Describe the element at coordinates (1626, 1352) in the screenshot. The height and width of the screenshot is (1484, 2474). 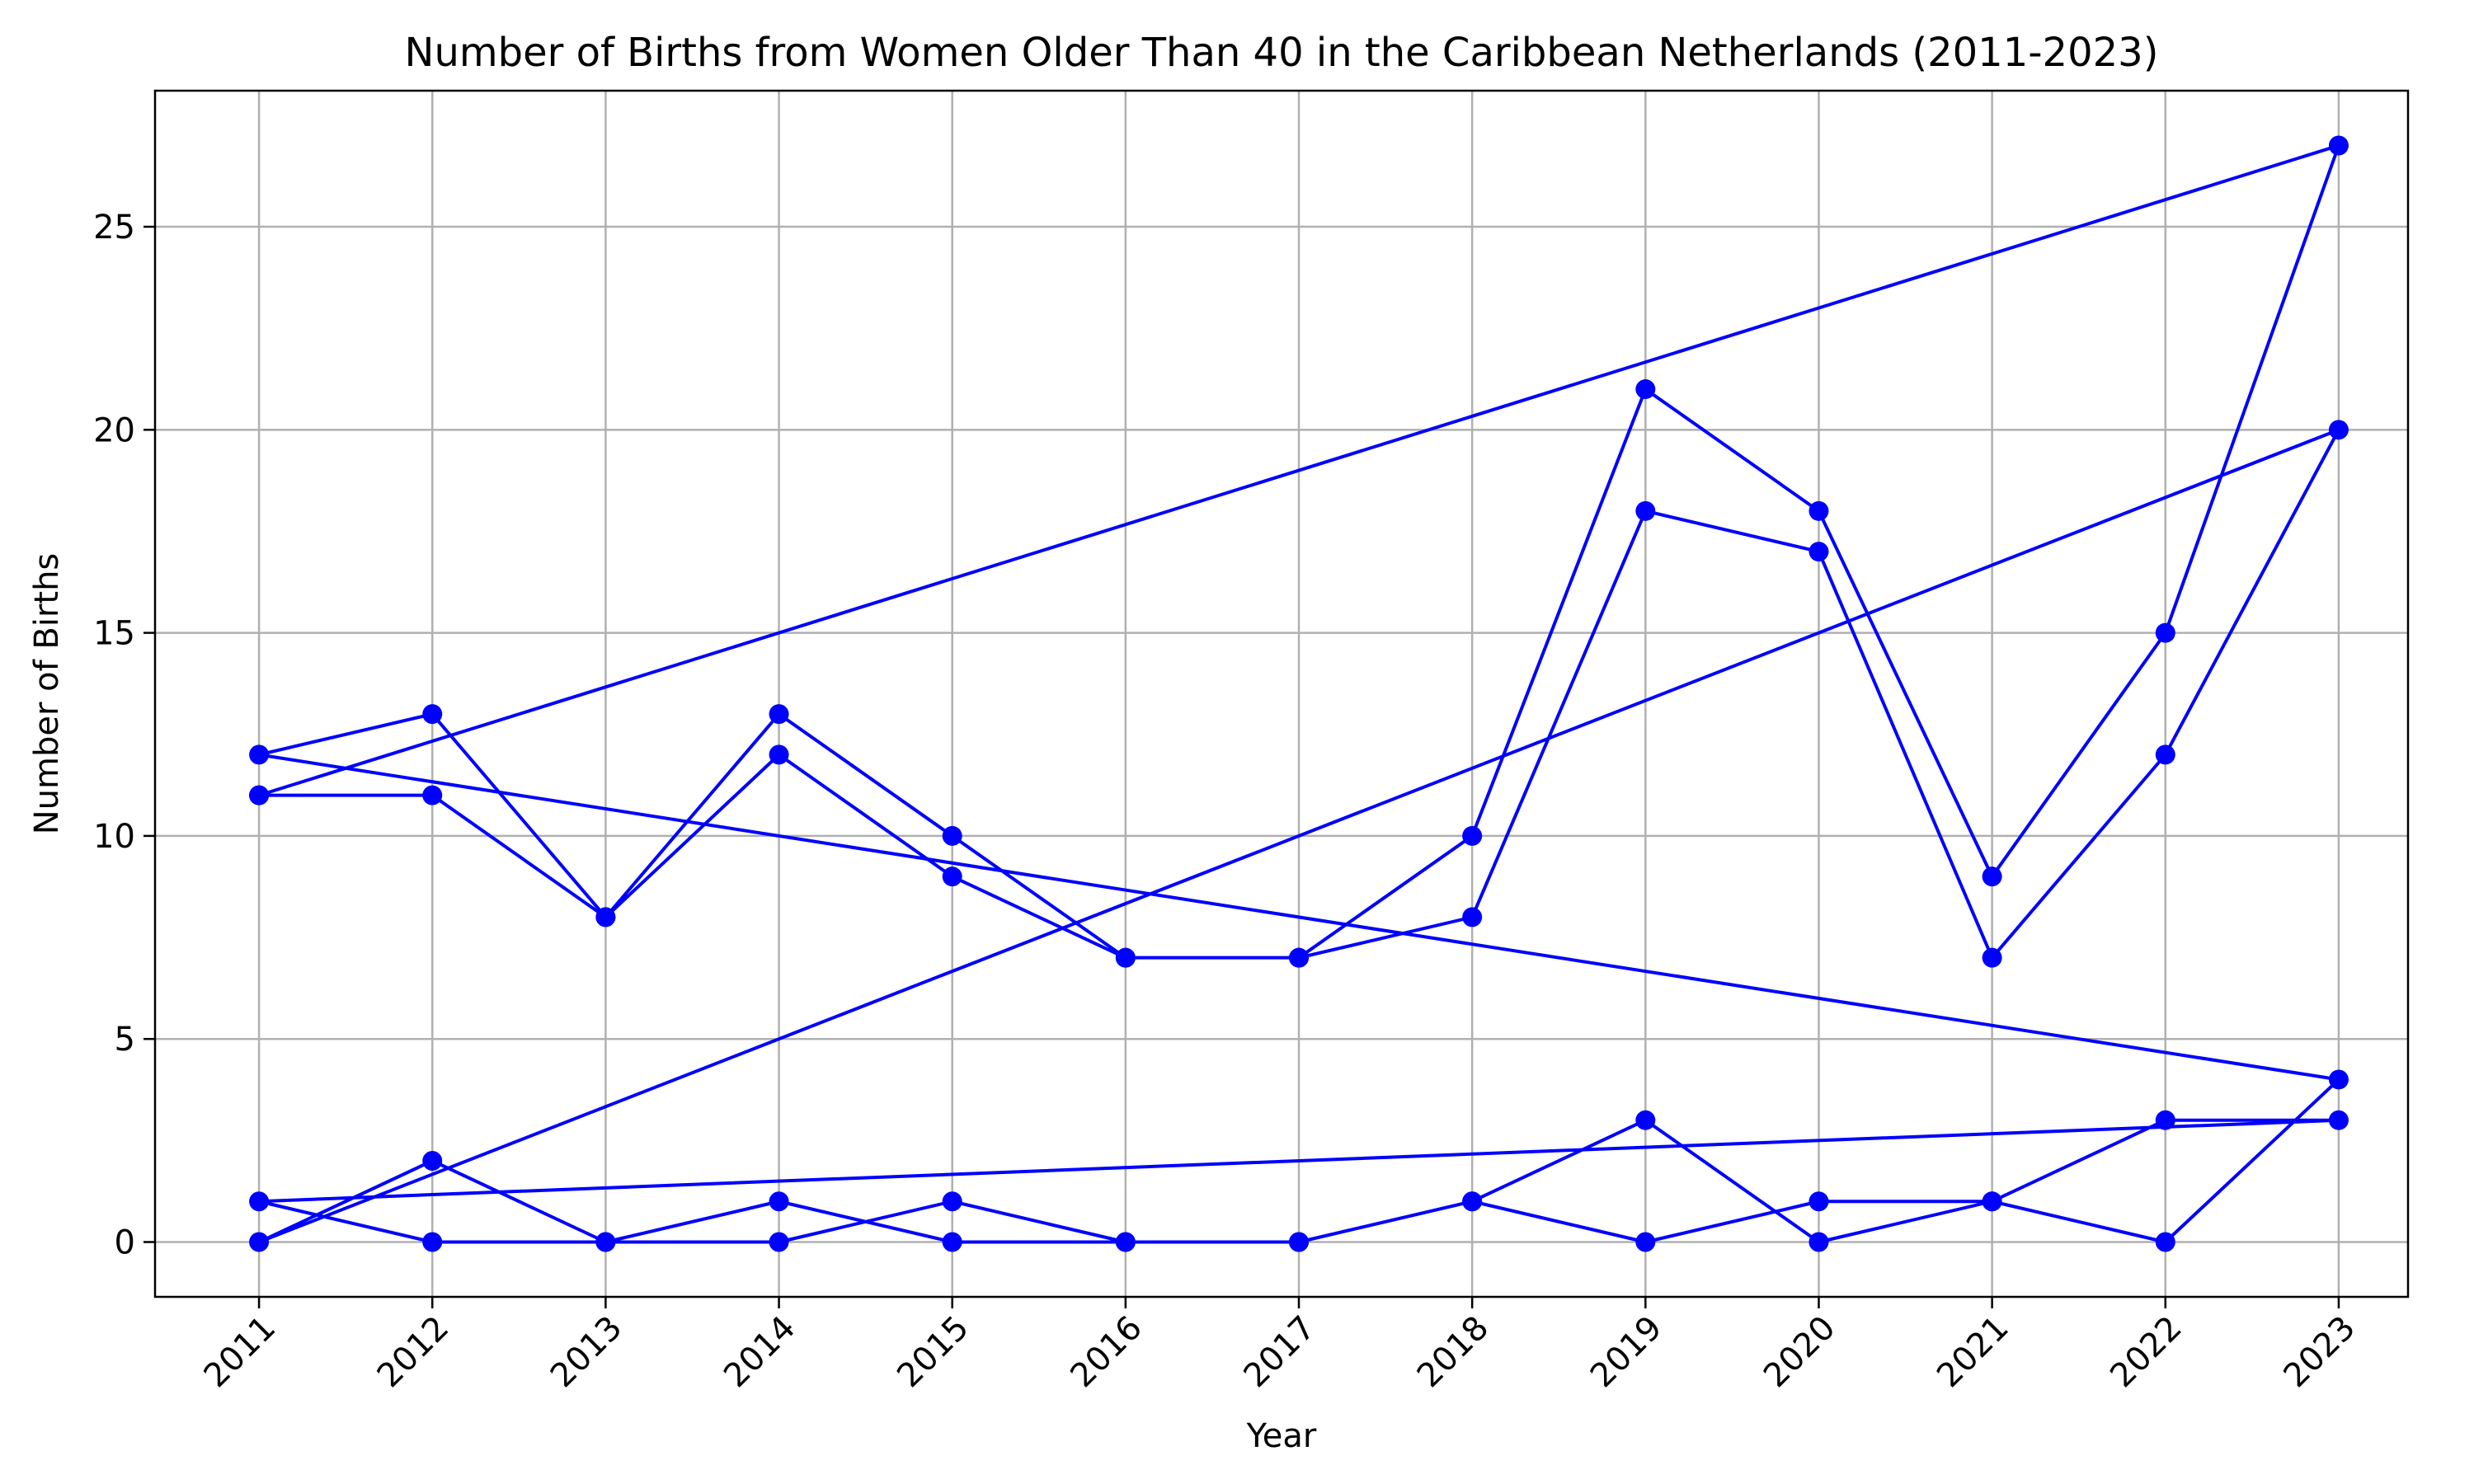
I see `x-tick-label: 2019` at that location.